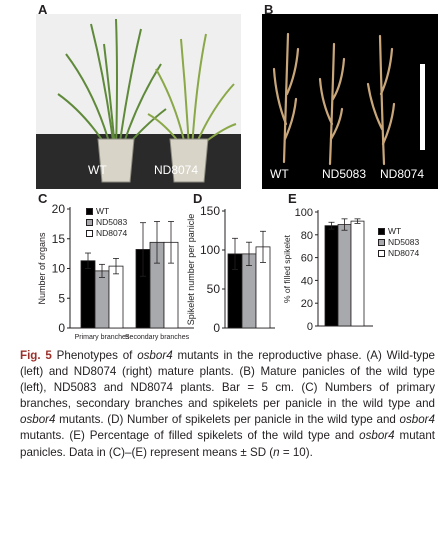 The width and height of the screenshot is (446, 537). I want to click on panel-letter-a: A, so click(43, 9).